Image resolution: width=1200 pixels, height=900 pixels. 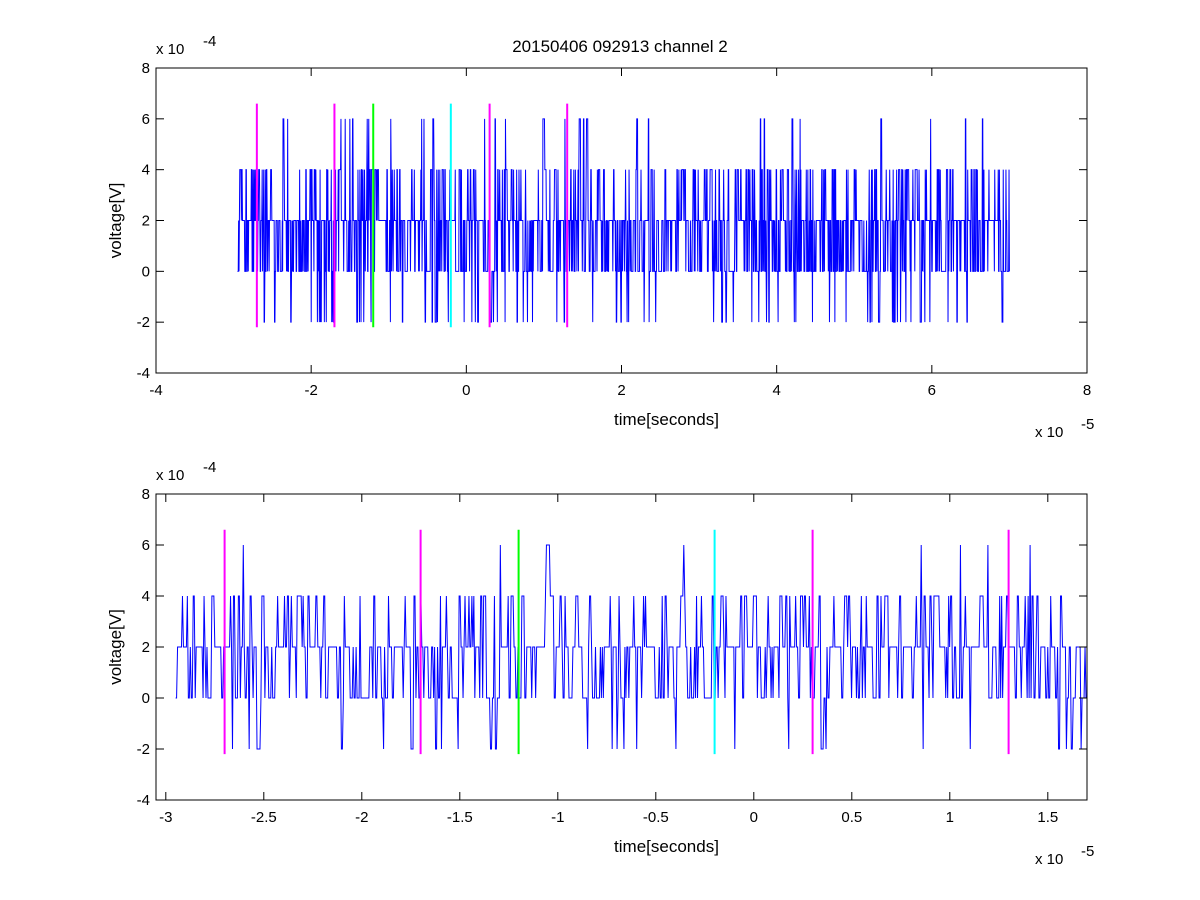 What do you see at coordinates (460, 817) in the screenshot?
I see `x-tick-label: -1.5` at bounding box center [460, 817].